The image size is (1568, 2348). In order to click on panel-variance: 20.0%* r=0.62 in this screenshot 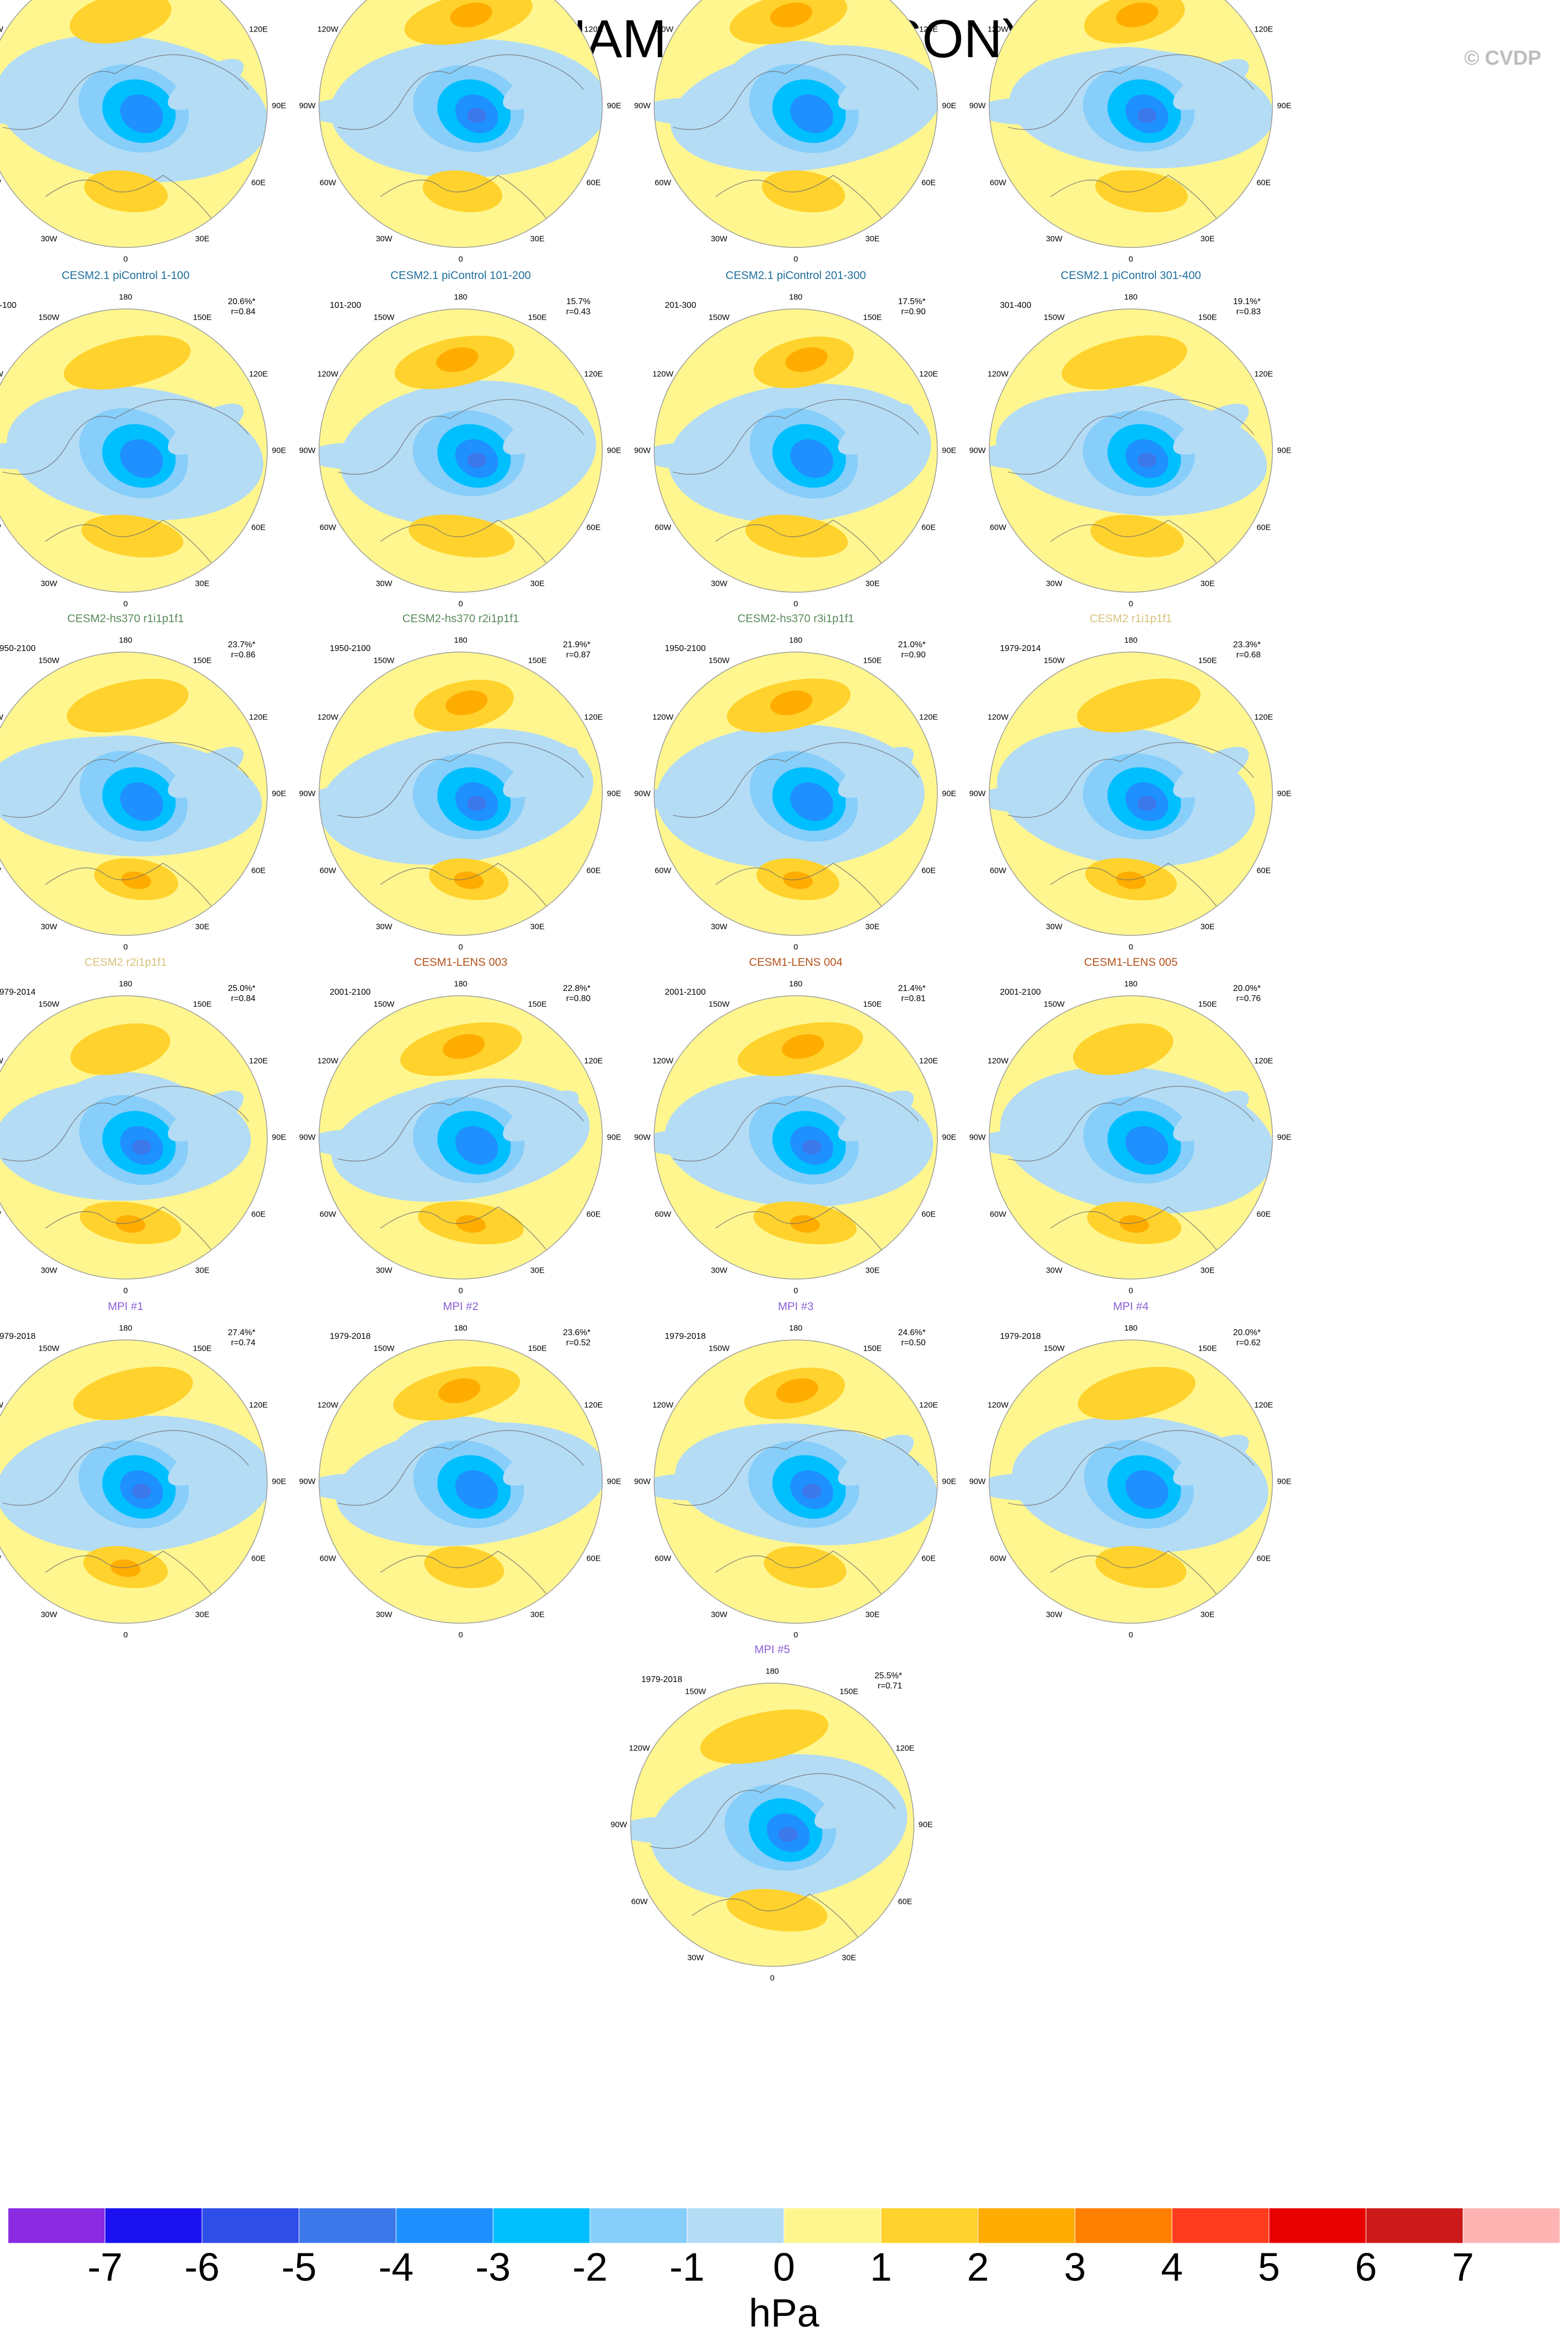, I will do `click(1247, 1338)`.